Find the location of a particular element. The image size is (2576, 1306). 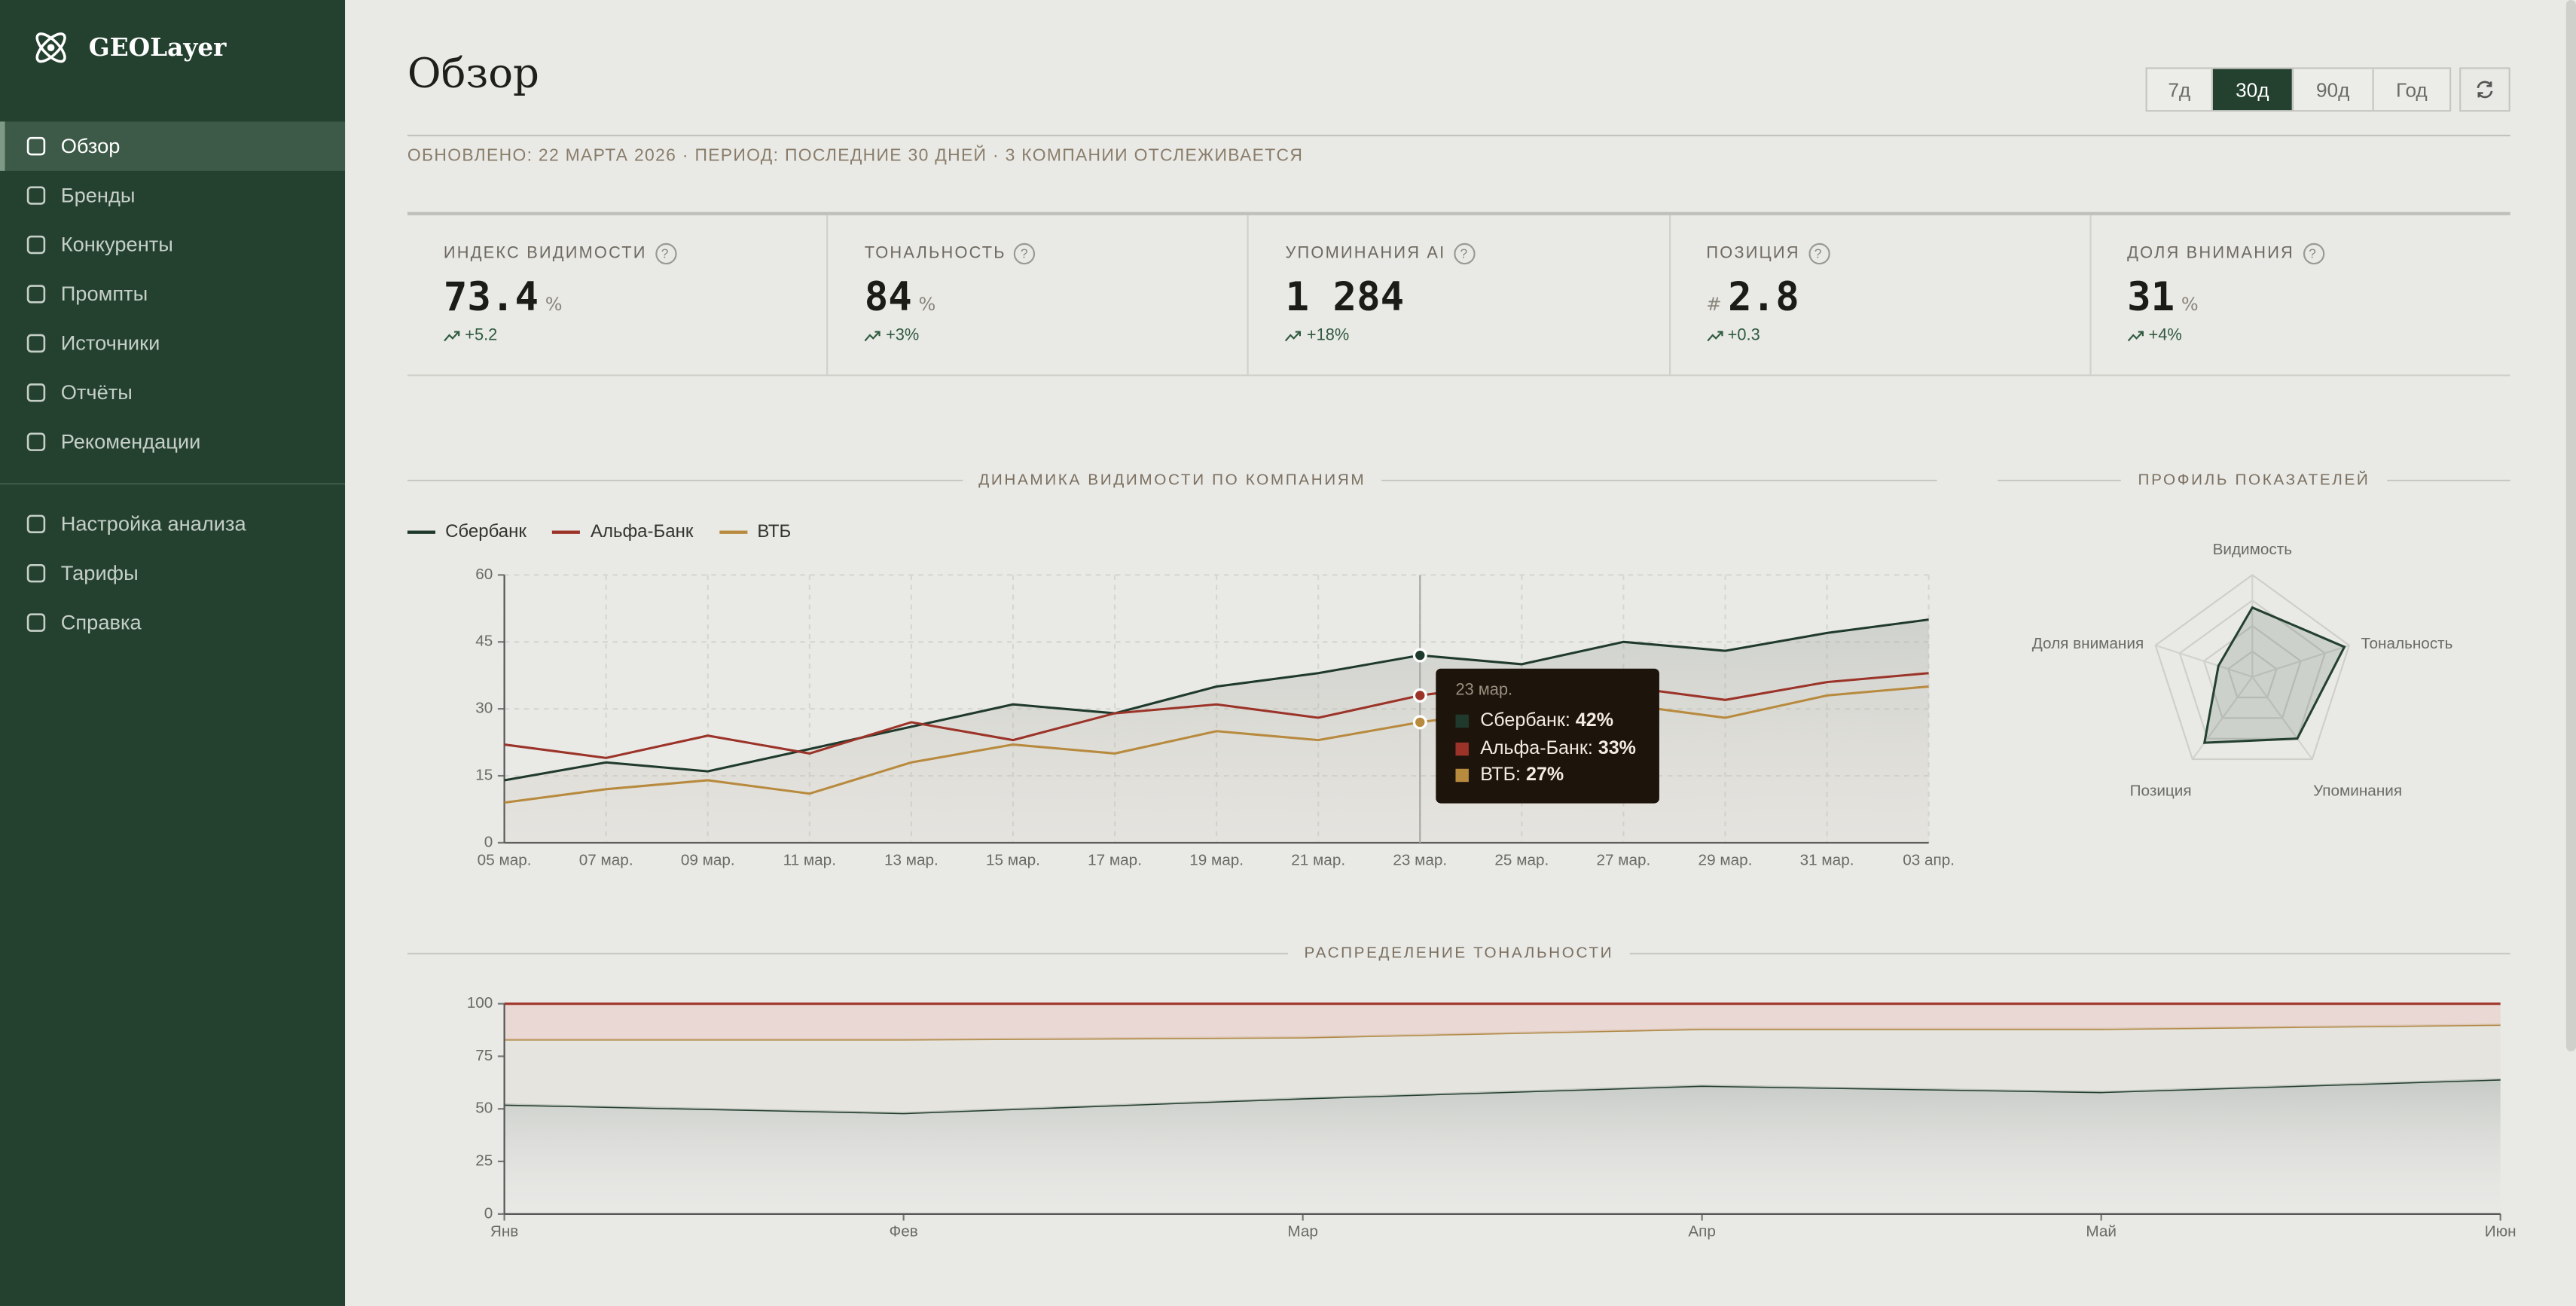

kpi-label: ТОНАЛЬНОСТЬ? is located at coordinates (1057, 254).